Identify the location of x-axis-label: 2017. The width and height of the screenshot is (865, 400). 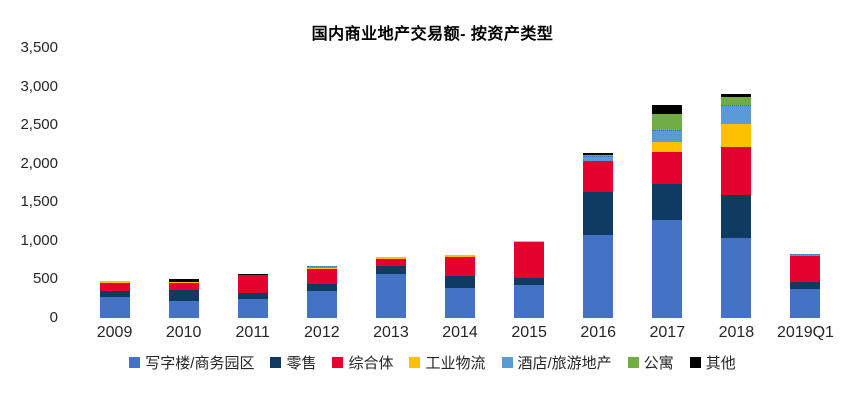
(667, 332).